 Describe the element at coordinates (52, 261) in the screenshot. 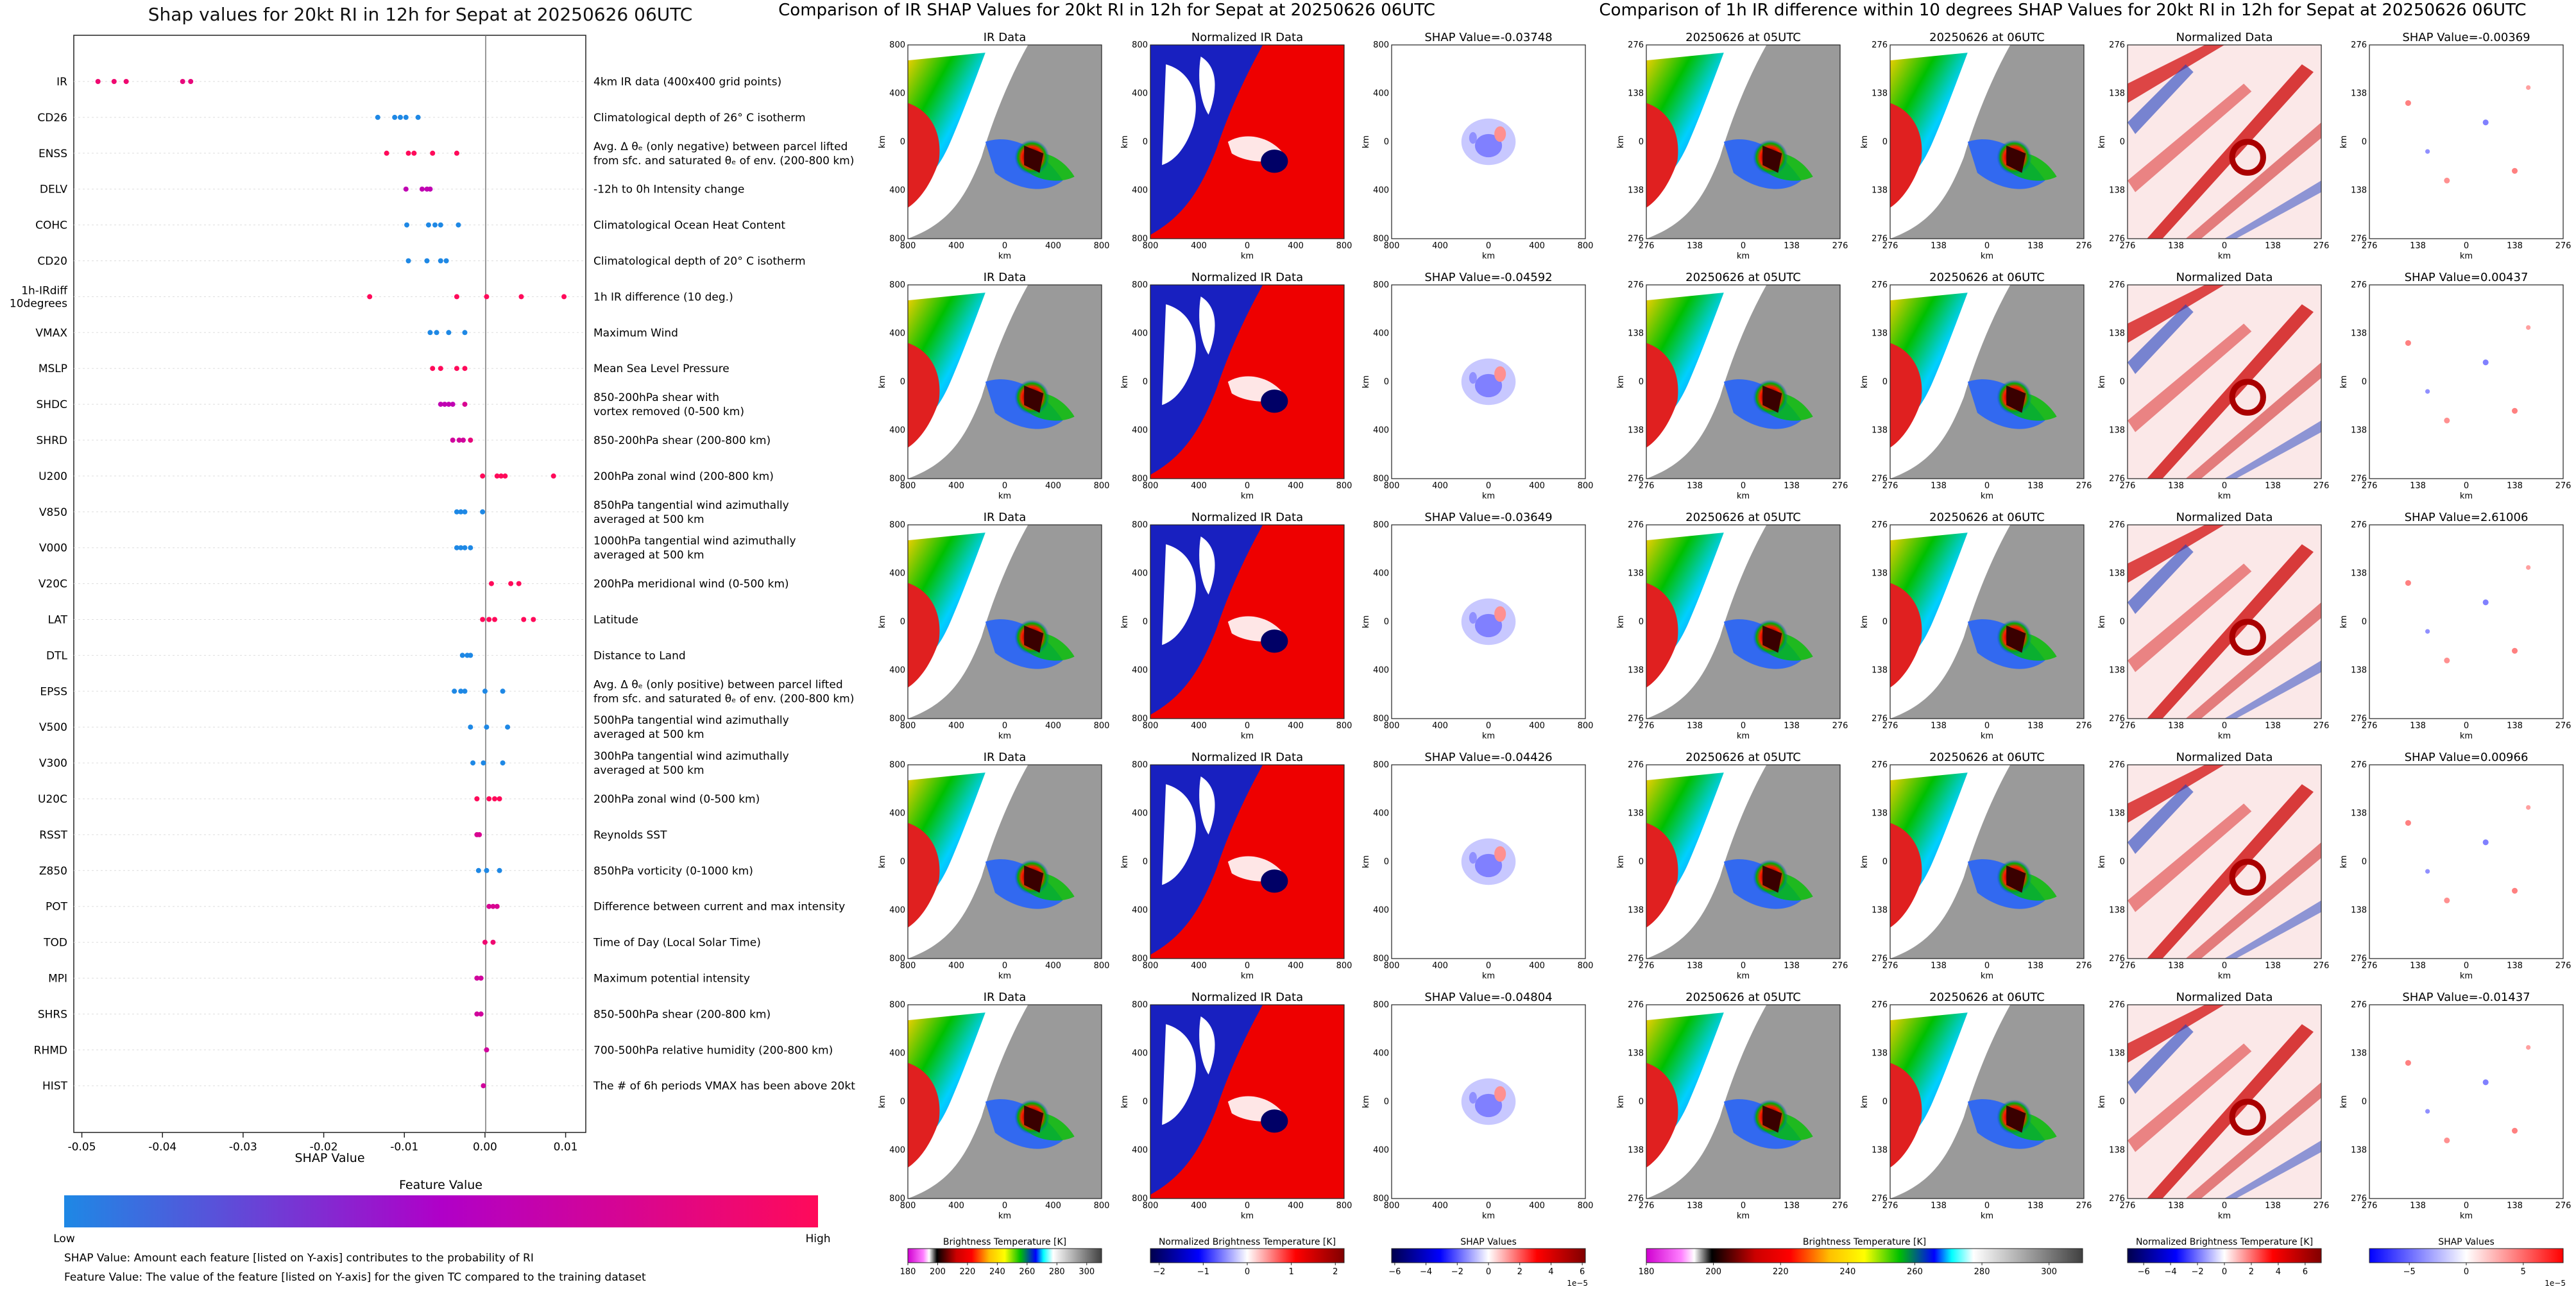

I see `feature-name-label: CD20` at that location.